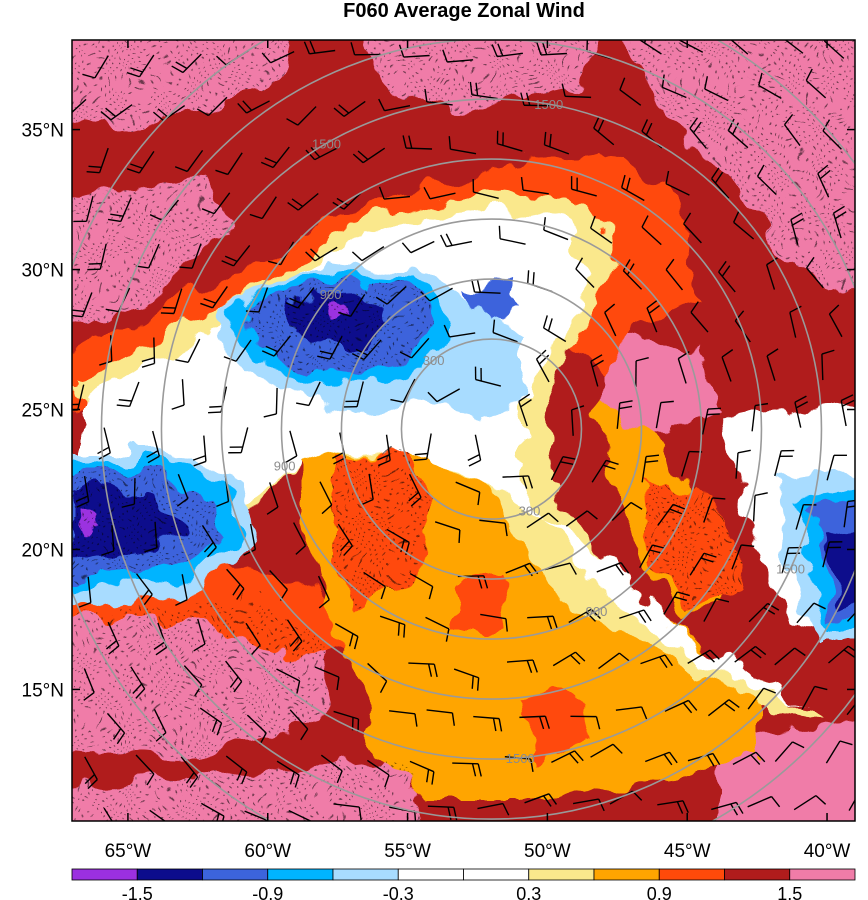 The width and height of the screenshot is (868, 900). What do you see at coordinates (407, 851) in the screenshot?
I see `lon-tick-label: 55°W` at bounding box center [407, 851].